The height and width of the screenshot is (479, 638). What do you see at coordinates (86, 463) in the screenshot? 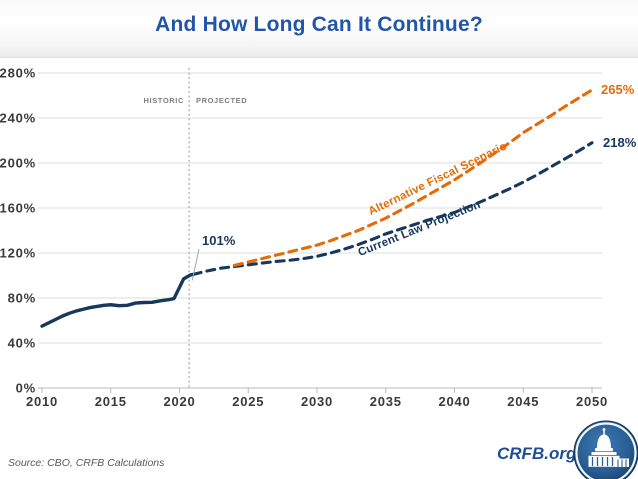
I see `source-note: Source: CBO, CRFB Calculations` at bounding box center [86, 463].